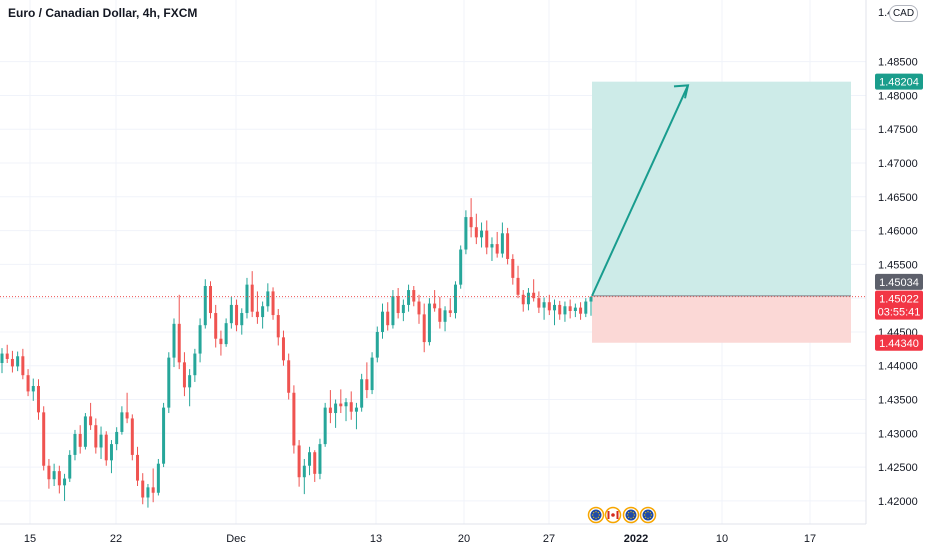 The height and width of the screenshot is (555, 932). Describe the element at coordinates (898, 434) in the screenshot. I see `price-tick-label: 1.43000` at that location.